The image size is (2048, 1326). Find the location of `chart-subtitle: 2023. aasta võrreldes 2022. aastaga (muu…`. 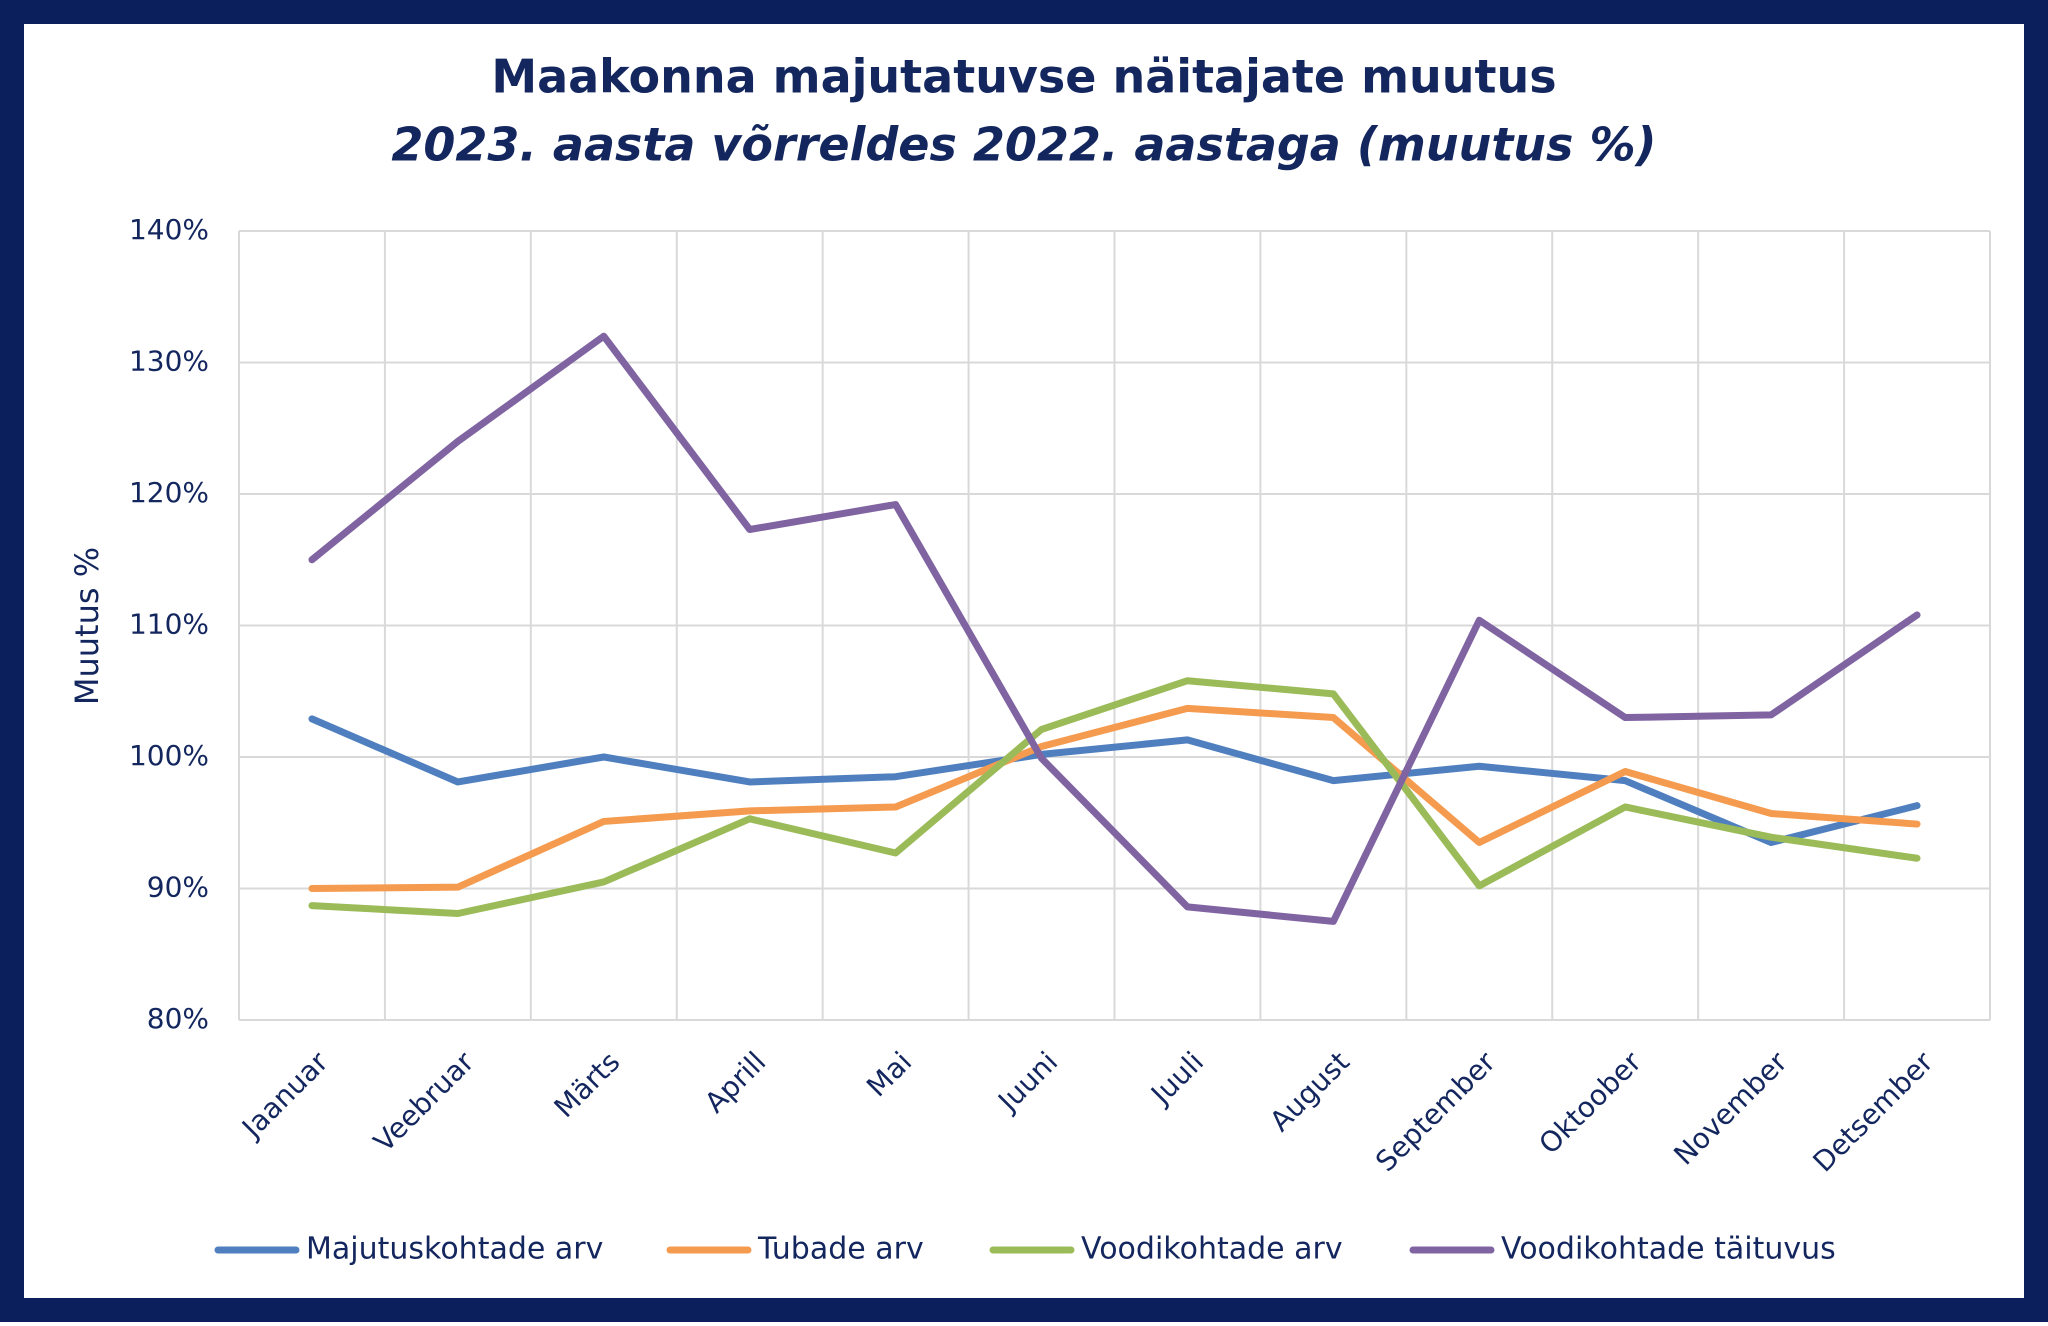

chart-subtitle: 2023. aasta võrreldes 2022. aastaga (muu… is located at coordinates (1023, 145).